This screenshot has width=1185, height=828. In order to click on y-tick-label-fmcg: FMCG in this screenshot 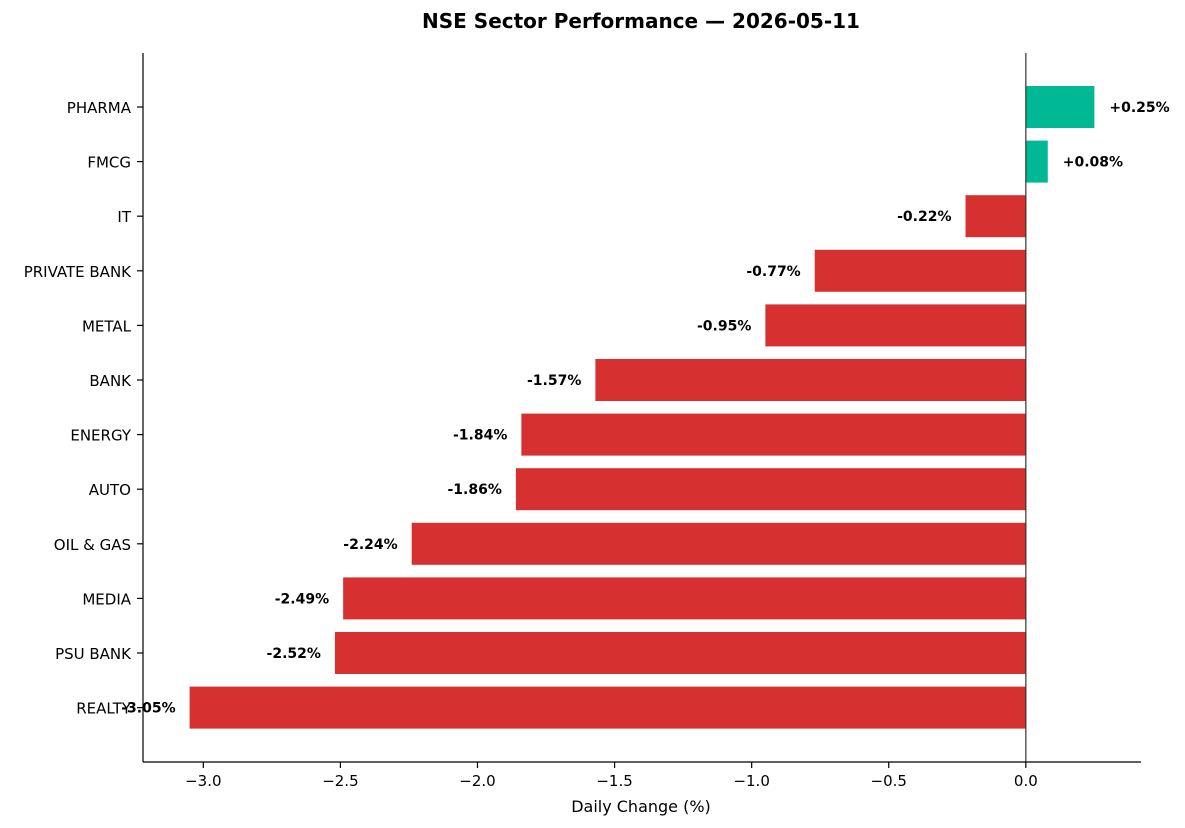, I will do `click(109, 163)`.